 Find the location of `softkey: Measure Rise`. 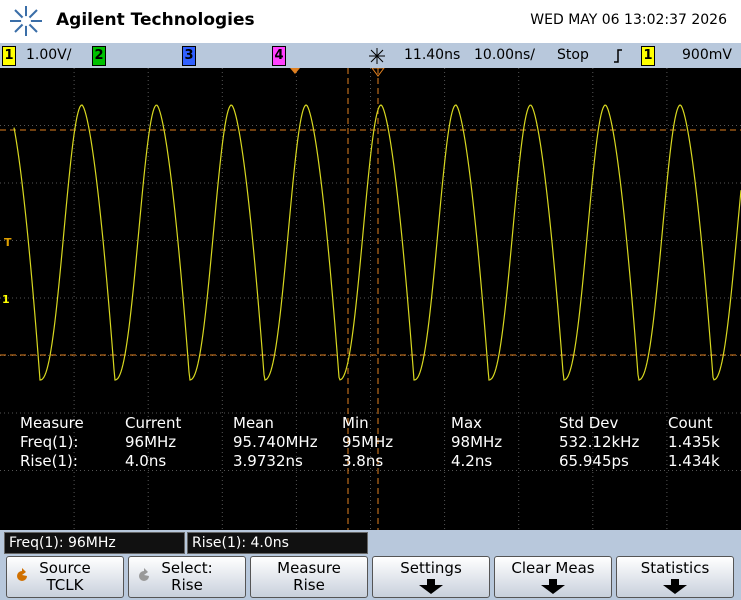

softkey: Measure Rise is located at coordinates (309, 577).